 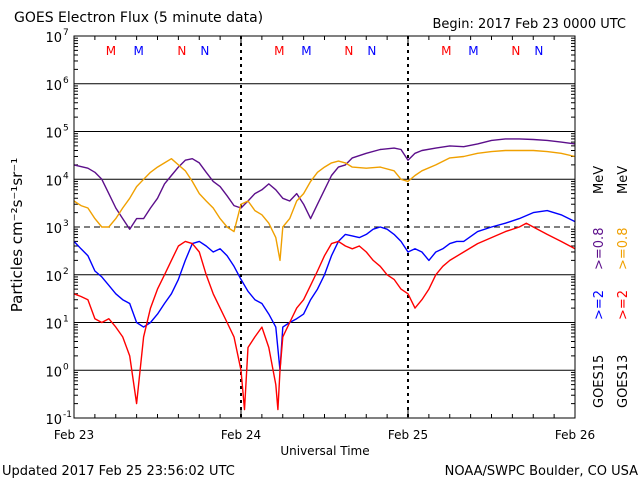 I want to click on x-tick-labels: Feb 23 Feb 24 Feb 25 Feb 26, so click(x=324, y=435).